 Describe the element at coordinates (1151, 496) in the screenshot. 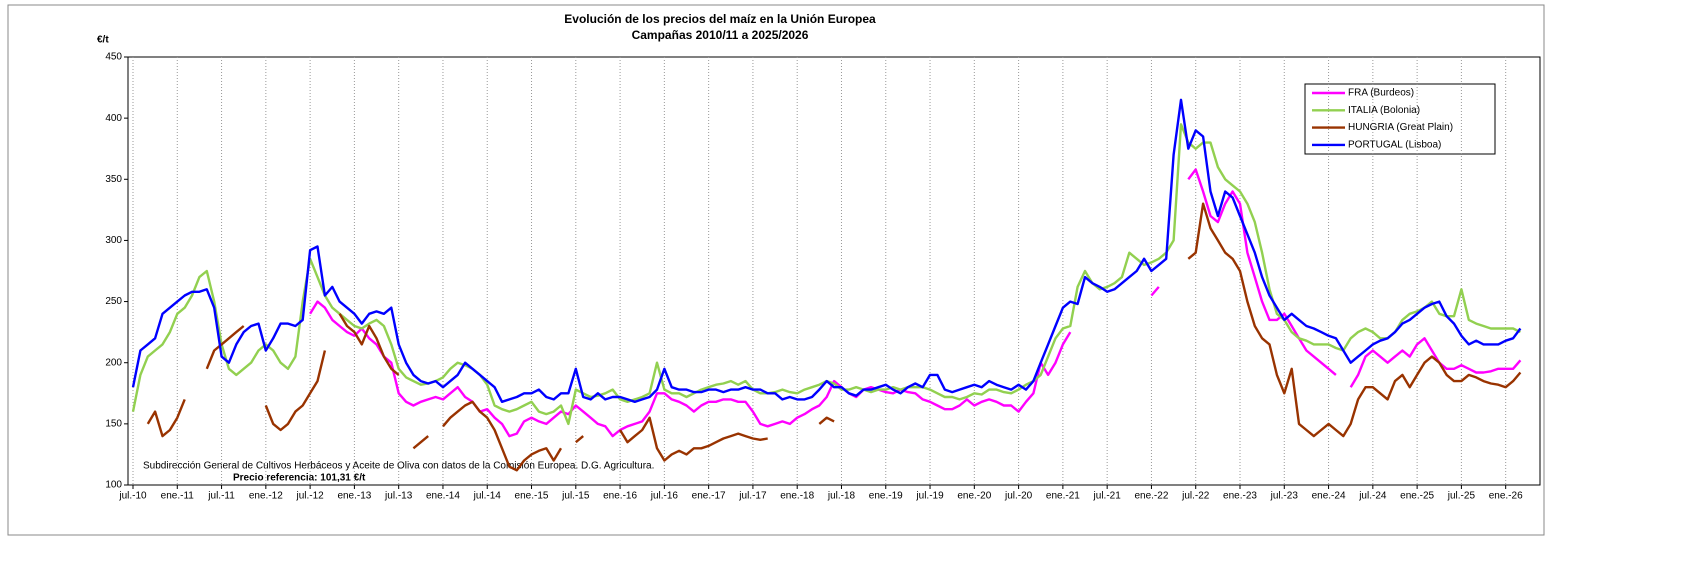

I see `x-tick-label: ene.-22` at that location.